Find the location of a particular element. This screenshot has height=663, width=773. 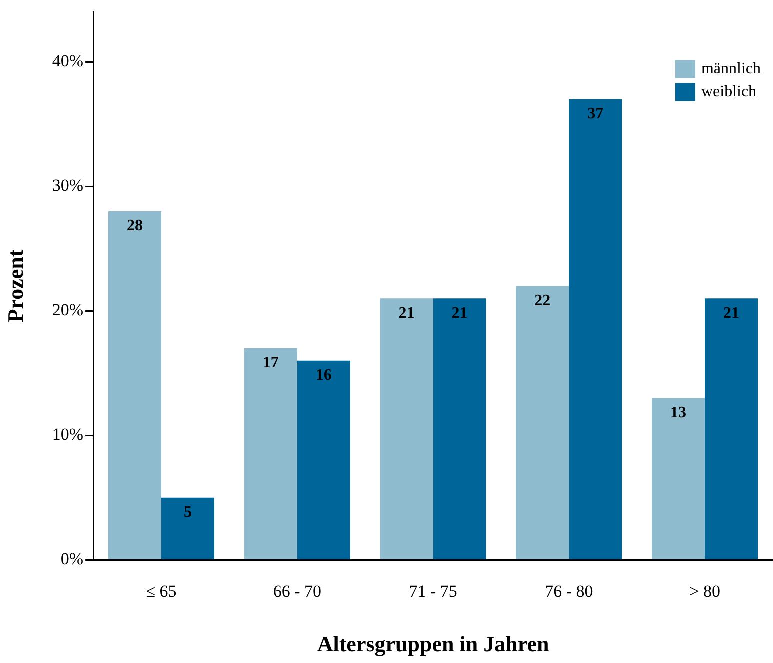

x-tick-label: ≤ 65 is located at coordinates (161, 591).